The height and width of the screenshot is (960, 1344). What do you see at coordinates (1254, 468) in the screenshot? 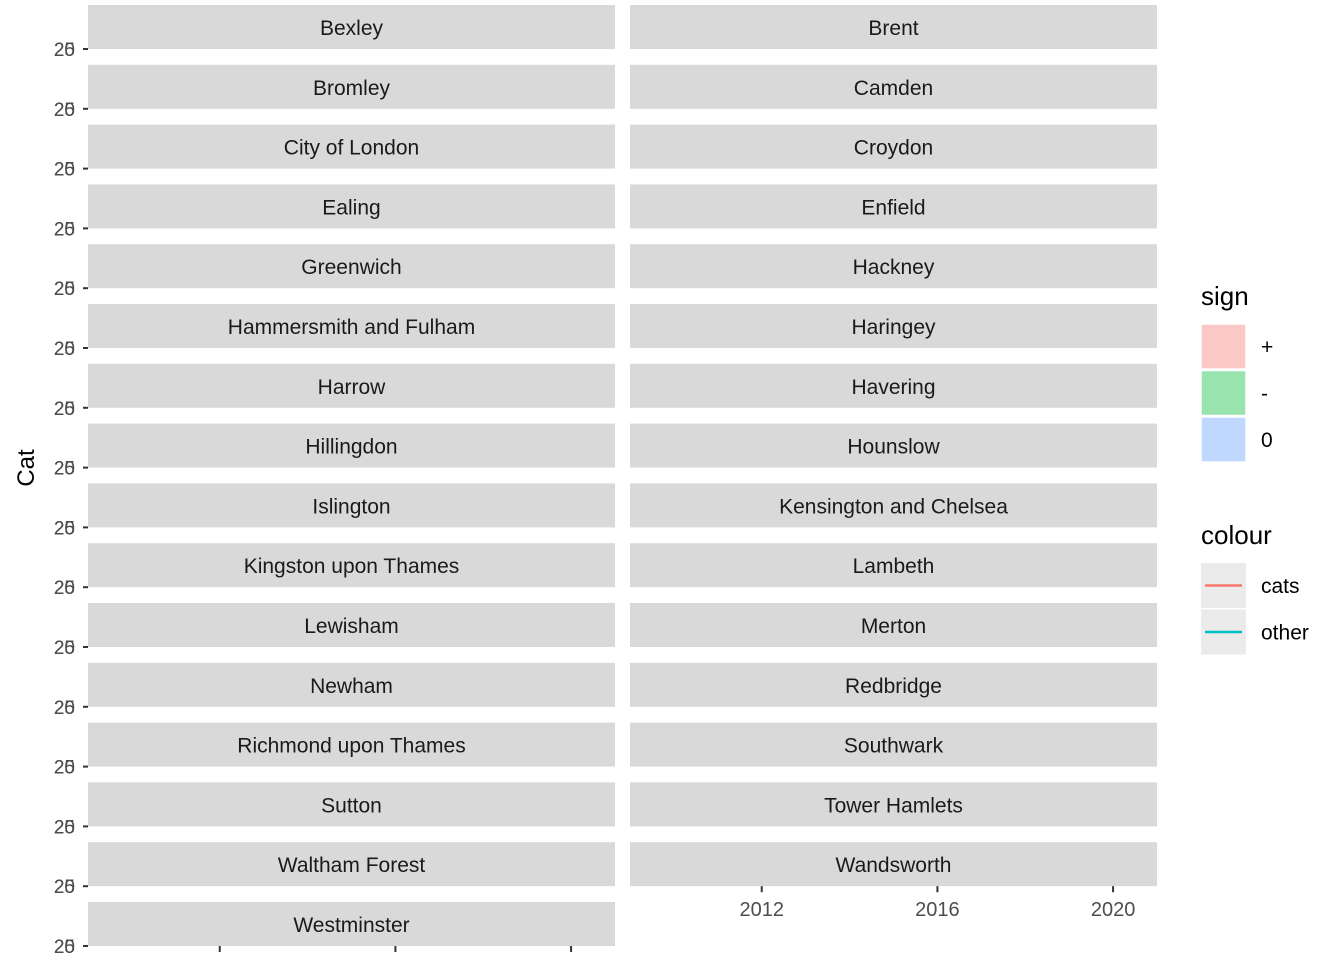
I see `legends: sign + - 0 colour cats other` at bounding box center [1254, 468].